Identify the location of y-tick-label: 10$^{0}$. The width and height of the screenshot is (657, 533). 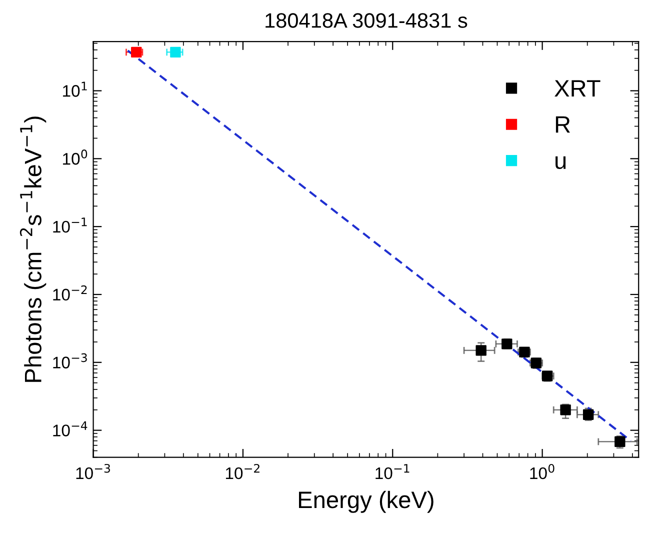
(75, 157).